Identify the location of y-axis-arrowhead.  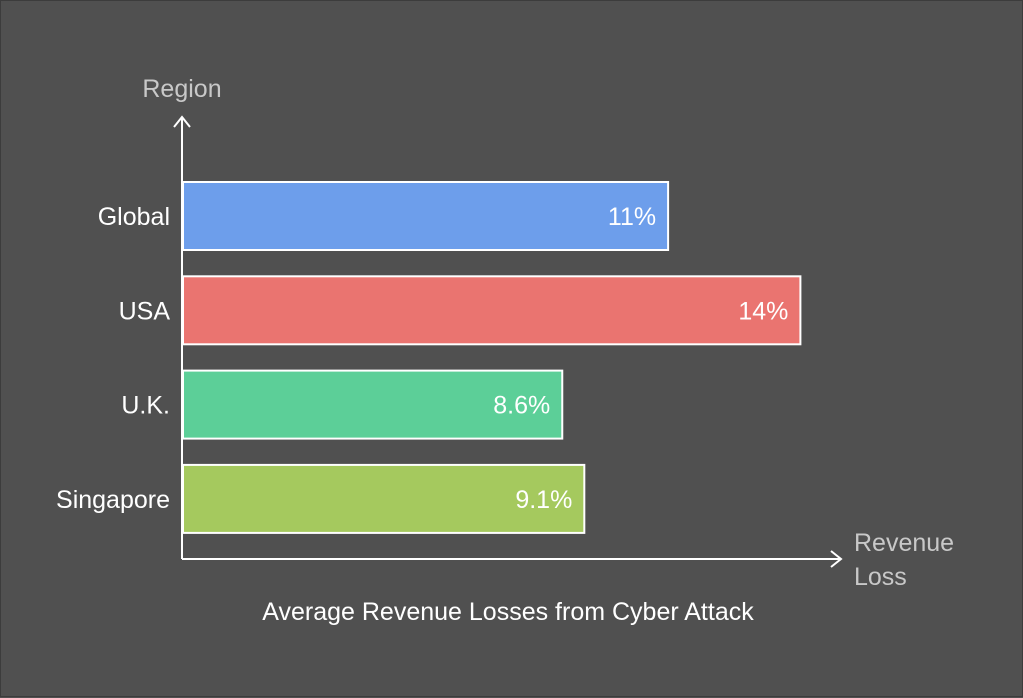
(182, 121).